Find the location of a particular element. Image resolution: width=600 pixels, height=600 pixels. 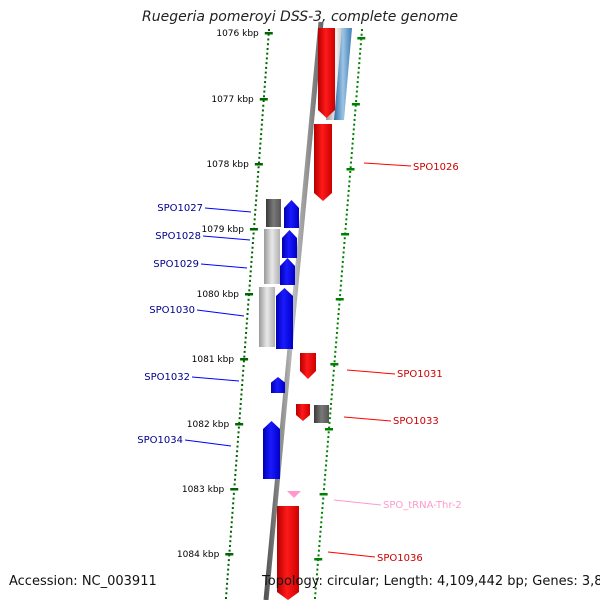

tick-label: 1076 kbp is located at coordinates (237, 34).